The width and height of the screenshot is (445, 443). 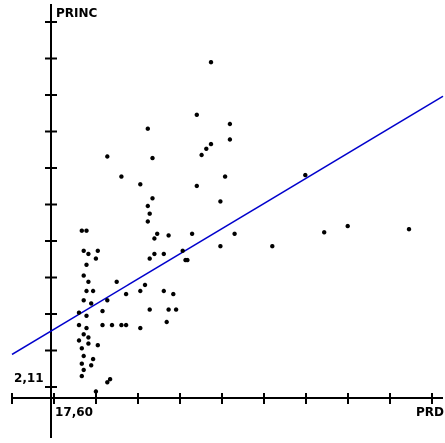 What do you see at coordinates (77, 13) in the screenshot?
I see `y-axis-label: PRINC` at bounding box center [77, 13].